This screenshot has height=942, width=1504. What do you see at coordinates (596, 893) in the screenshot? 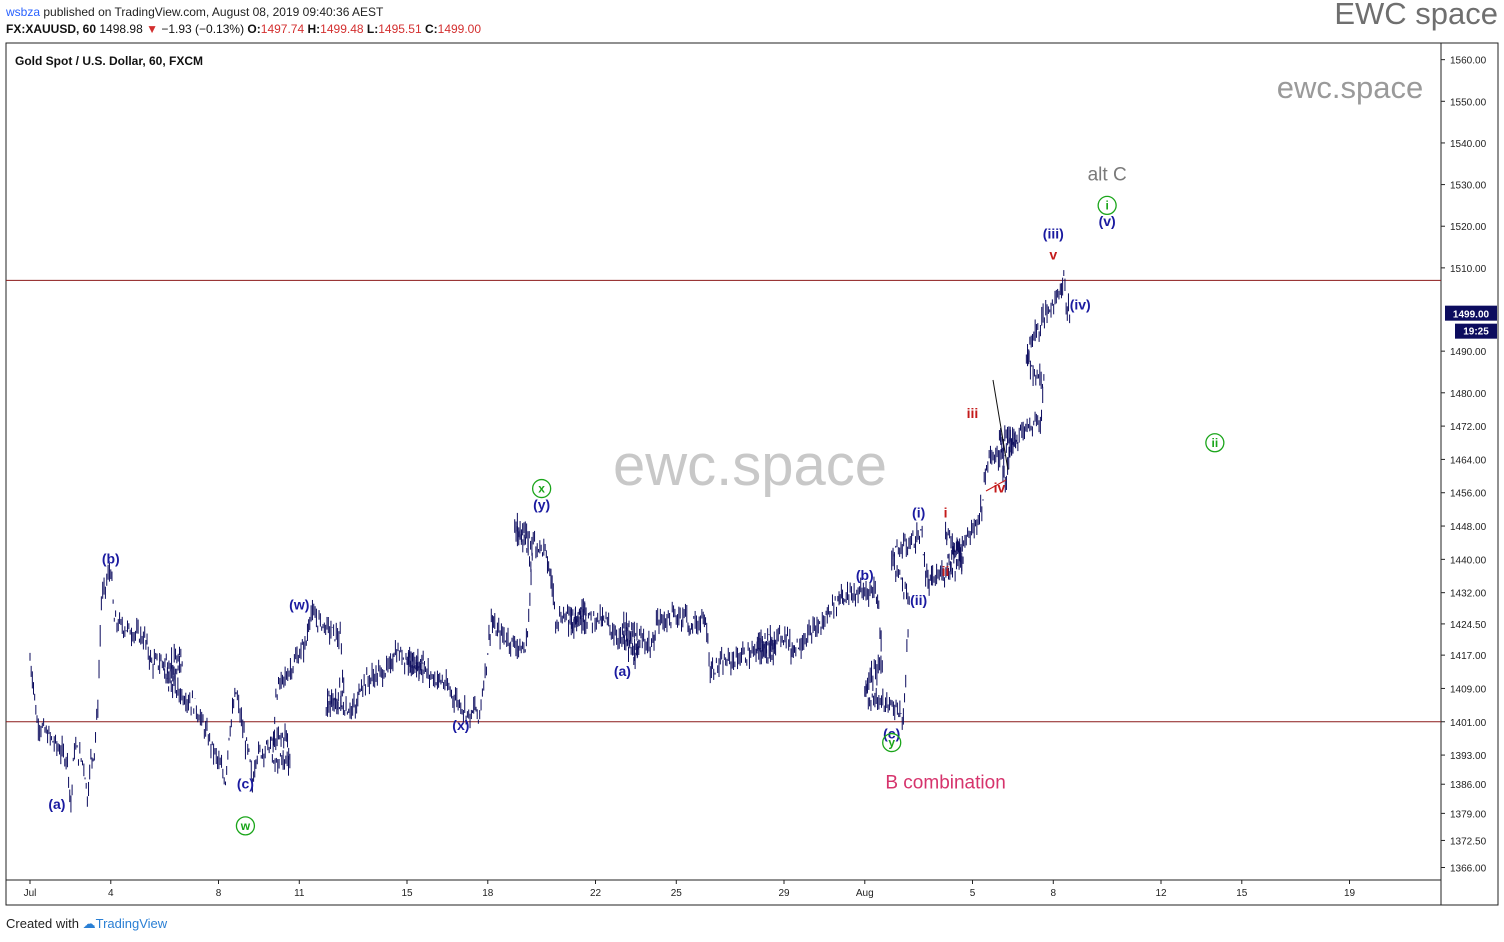
I see `x-tick-label: 22` at bounding box center [596, 893].